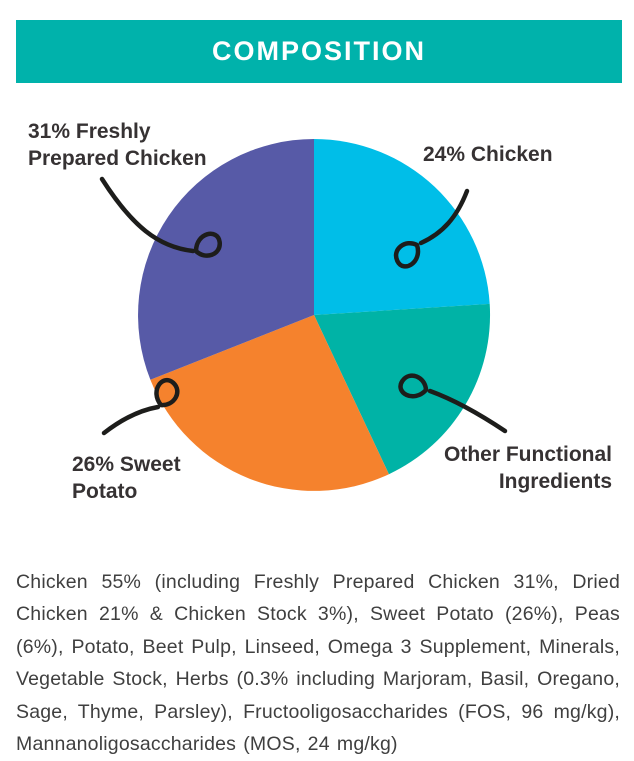 The width and height of the screenshot is (634, 761). What do you see at coordinates (528, 468) in the screenshot?
I see `callout-label-other-functional-ingredients: Other Functional Ingredients` at bounding box center [528, 468].